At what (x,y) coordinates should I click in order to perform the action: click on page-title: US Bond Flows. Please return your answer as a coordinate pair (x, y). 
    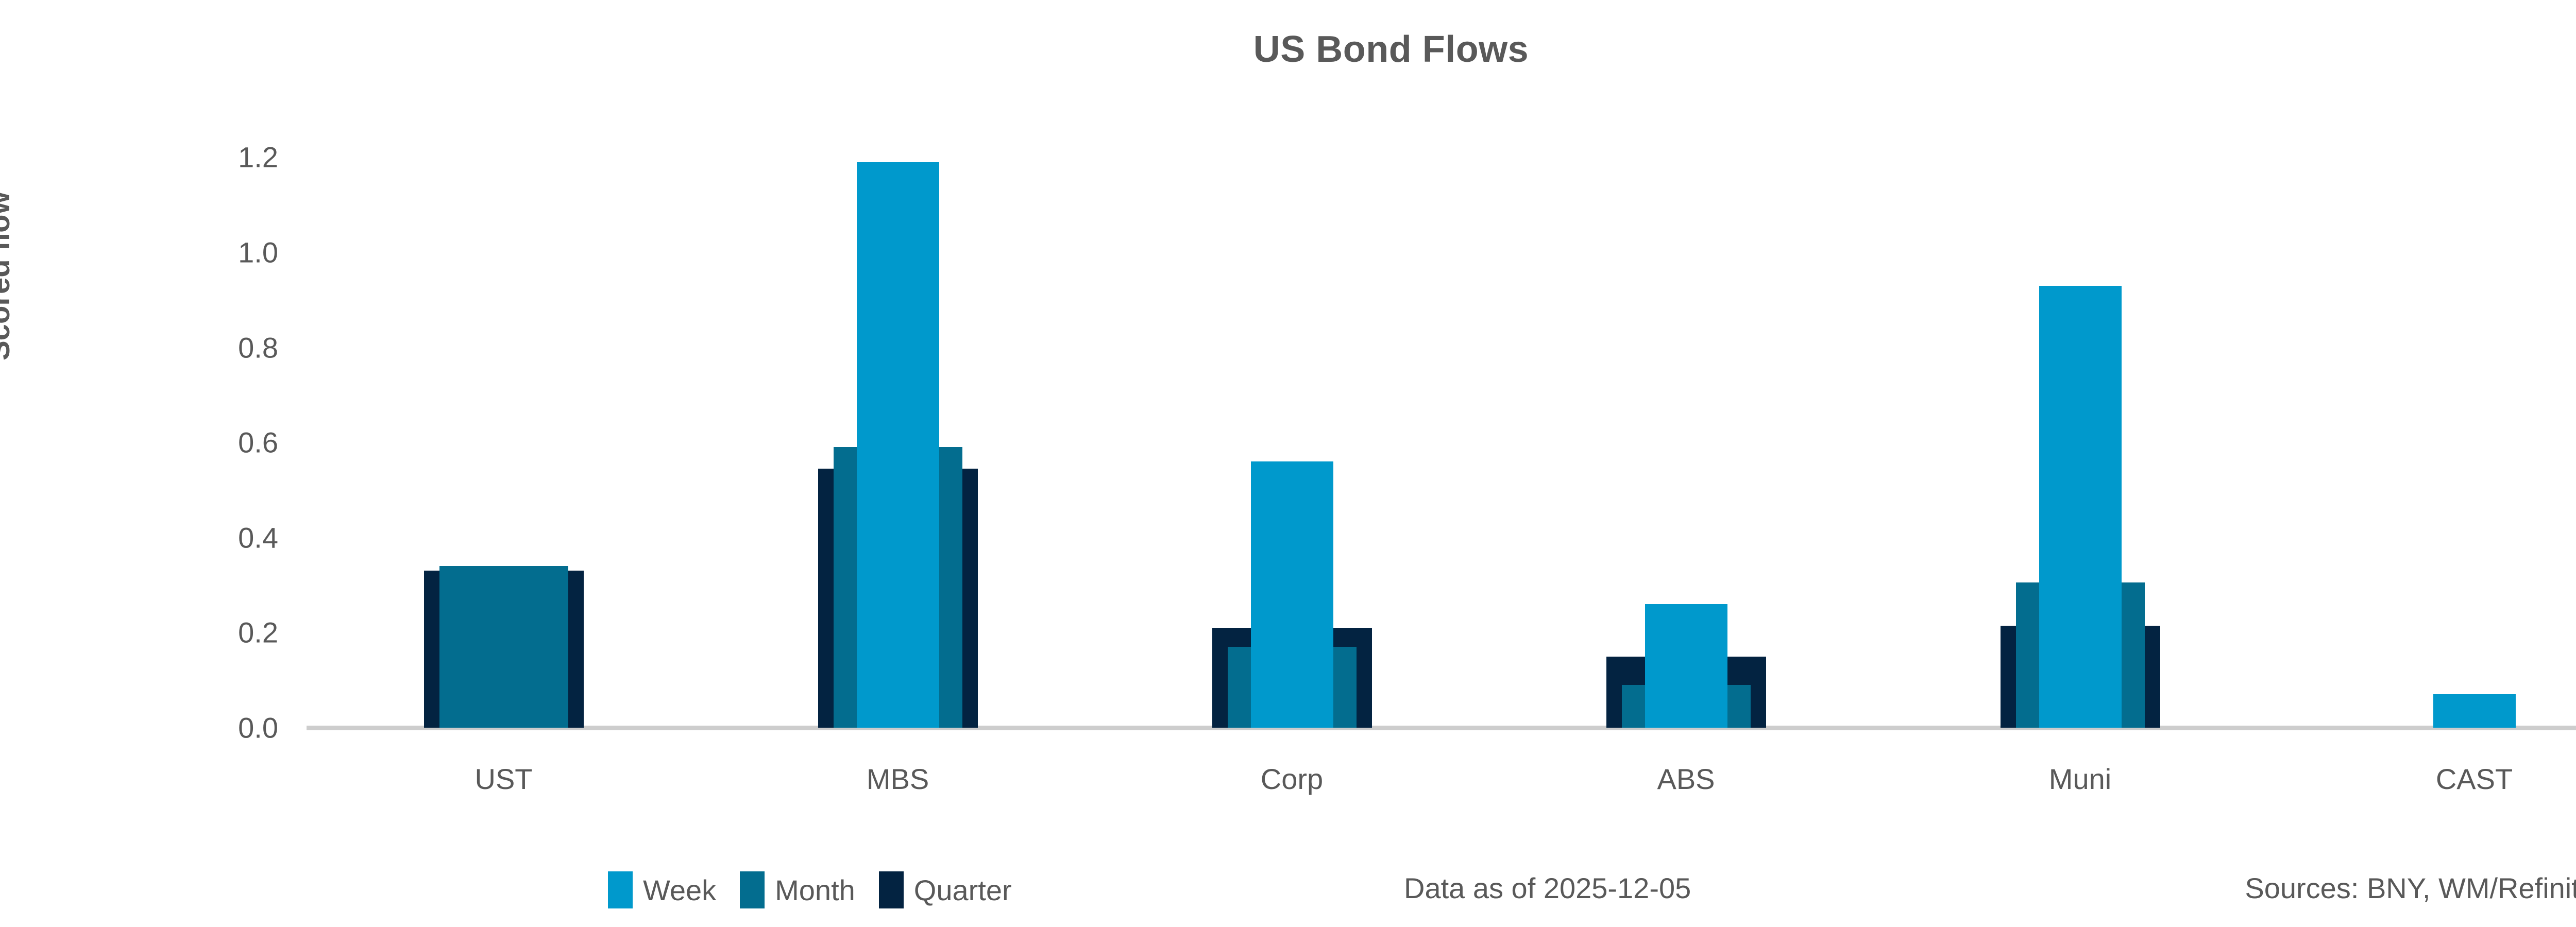
    Looking at the image, I should click on (1391, 49).